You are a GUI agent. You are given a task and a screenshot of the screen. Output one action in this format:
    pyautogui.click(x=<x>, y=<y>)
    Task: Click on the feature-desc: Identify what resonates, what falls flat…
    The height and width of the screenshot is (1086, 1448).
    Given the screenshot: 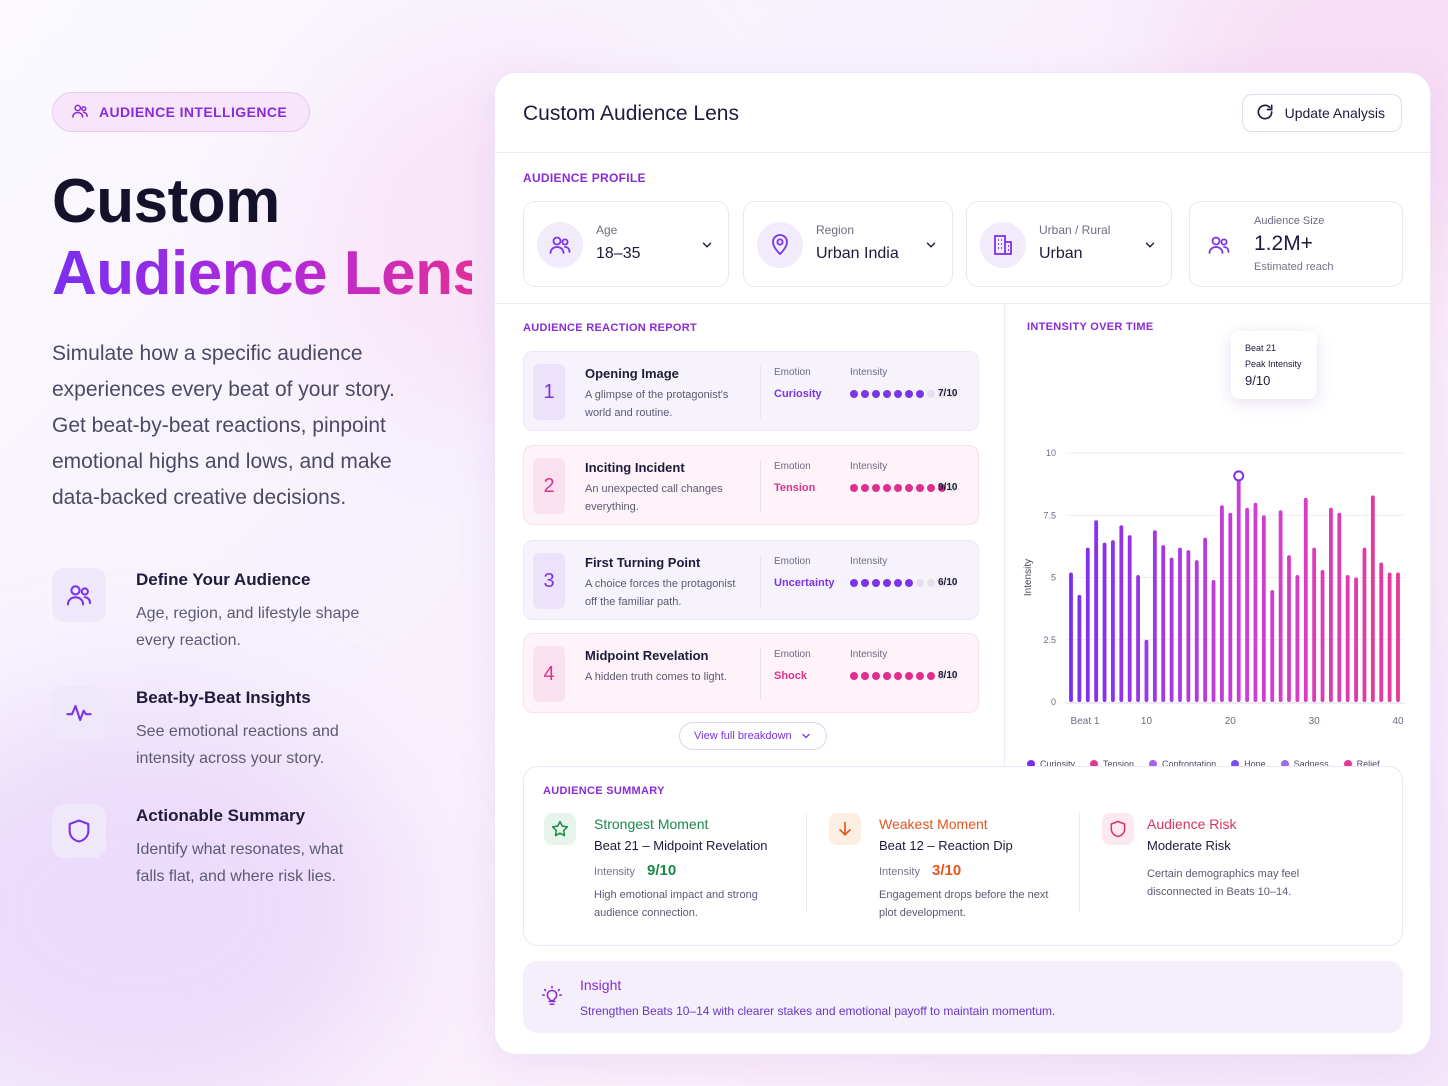 What is the action you would take?
    pyautogui.click(x=240, y=863)
    